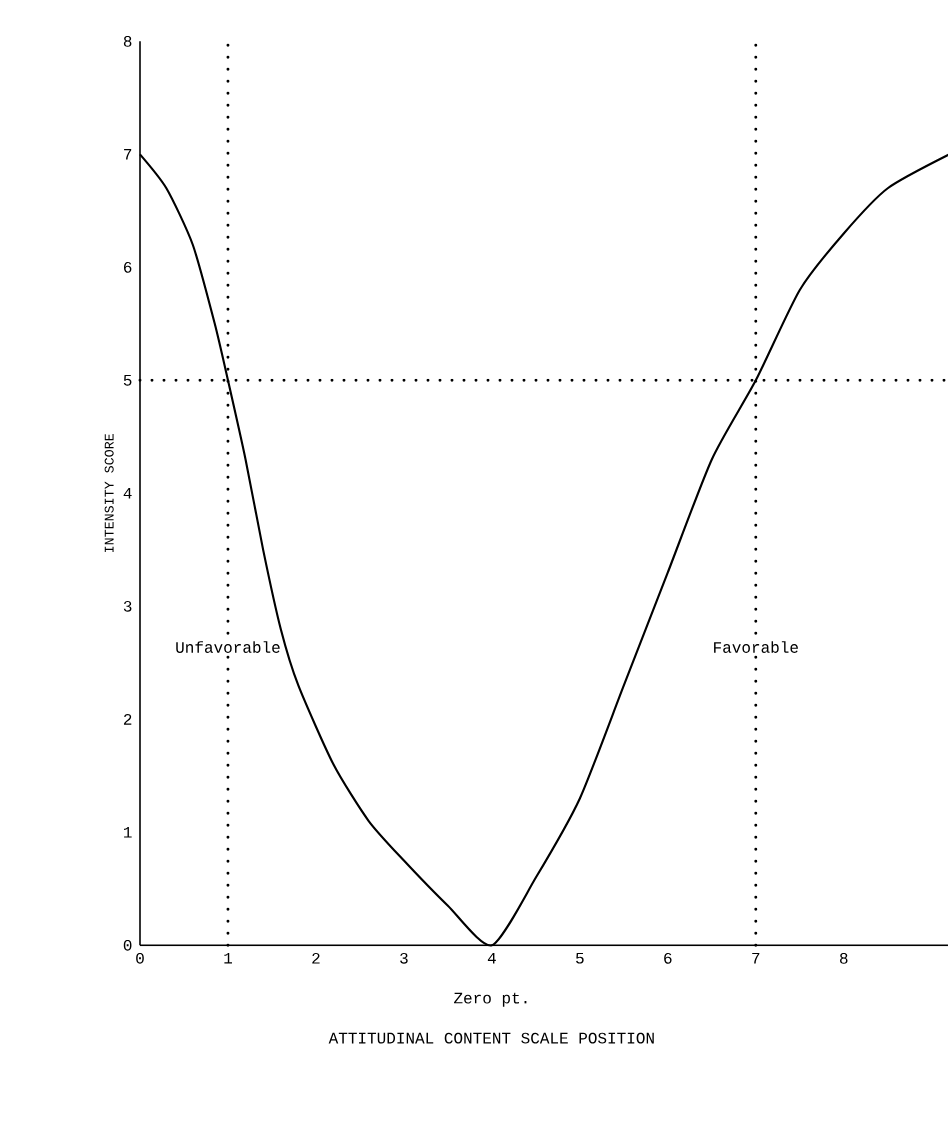  I want to click on text: ATTITUDINAL CONTENT SCALE POSITION, so click(491, 1038).